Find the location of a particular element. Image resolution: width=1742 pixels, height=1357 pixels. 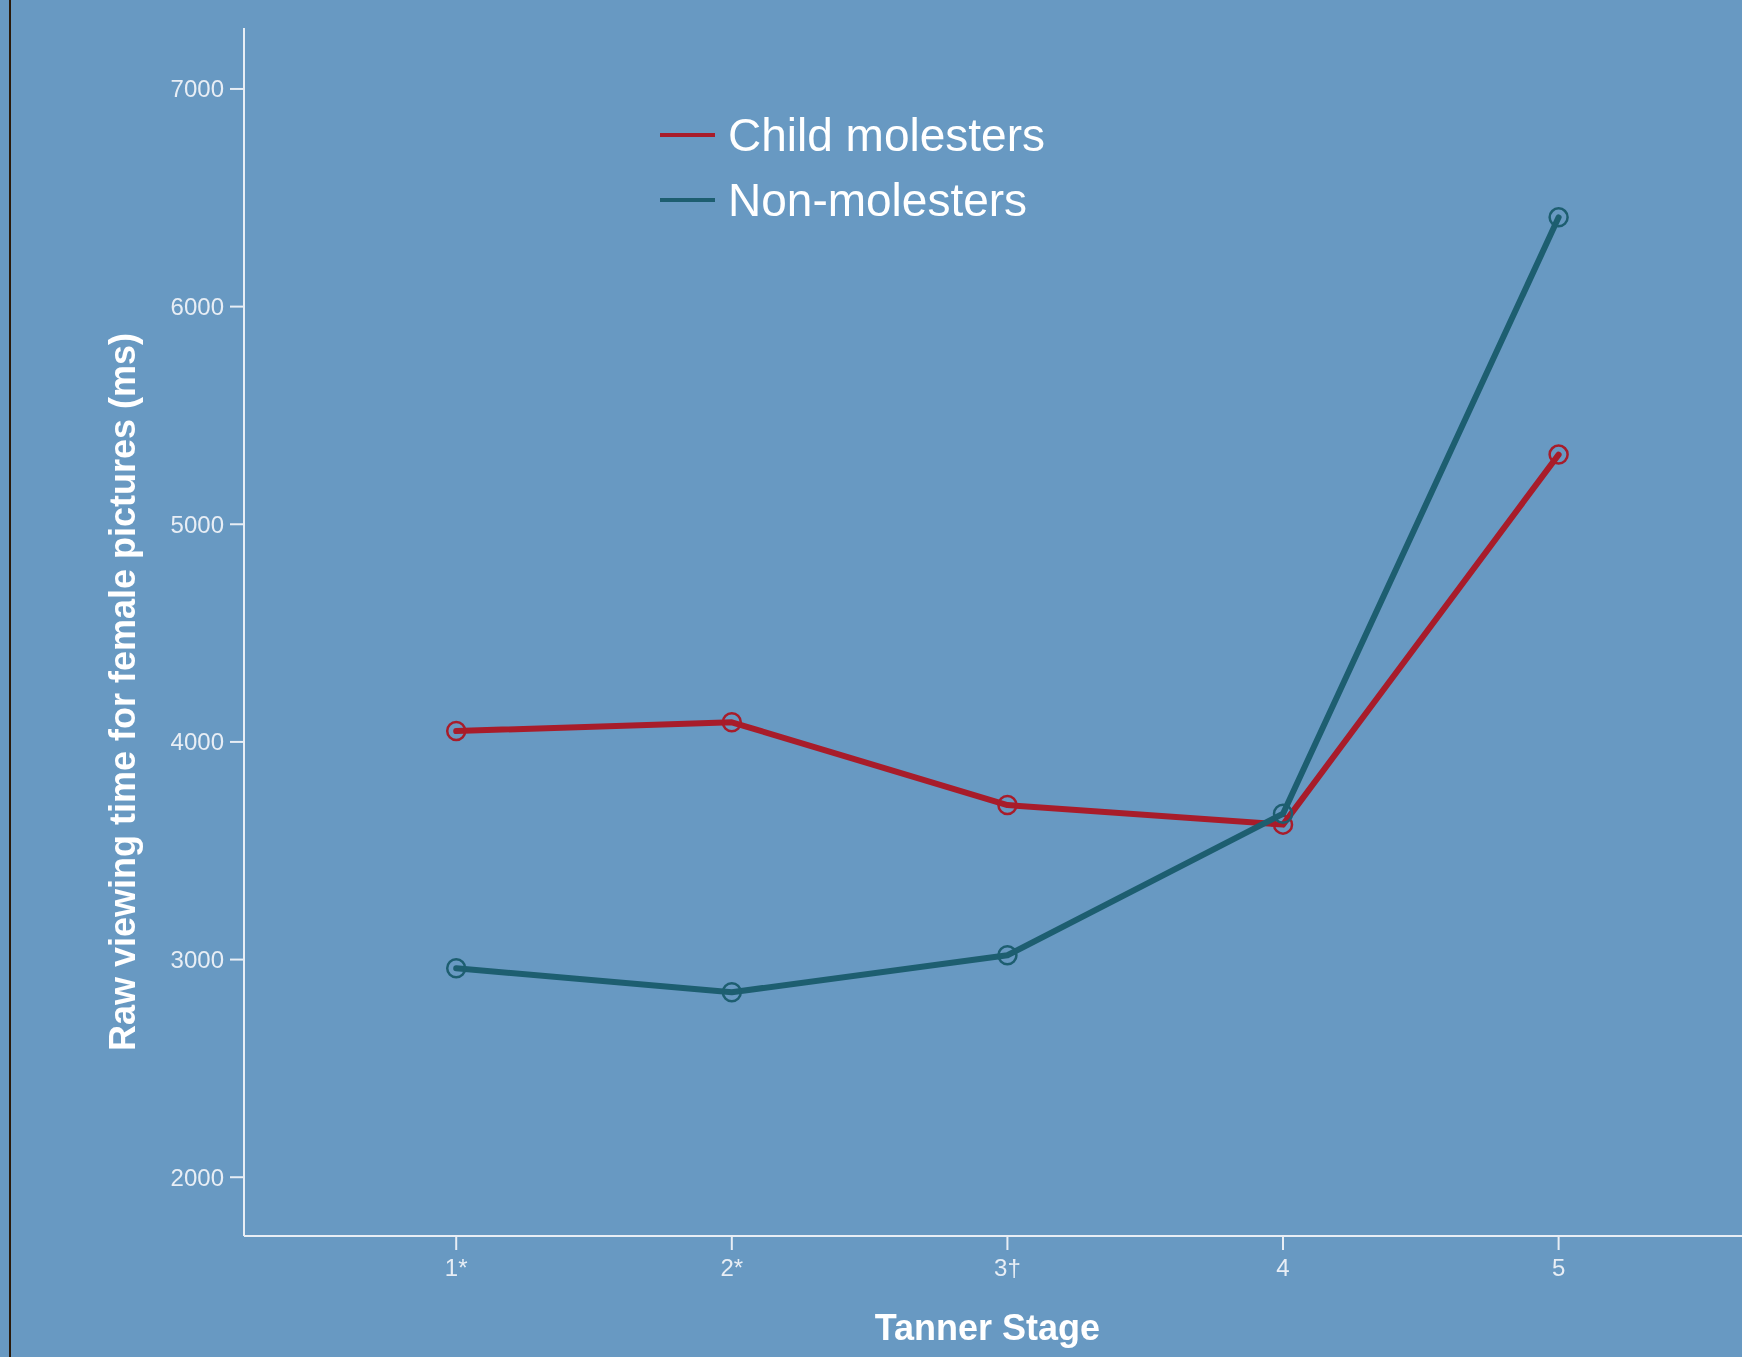

y-tick-label: 4000 is located at coordinates (197, 742).